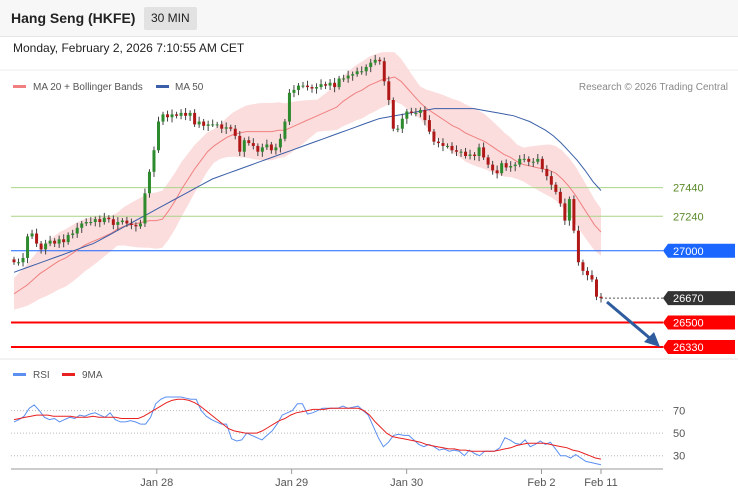 The height and width of the screenshot is (500, 738). What do you see at coordinates (688, 217) in the screenshot?
I see `level-label: 27240` at bounding box center [688, 217].